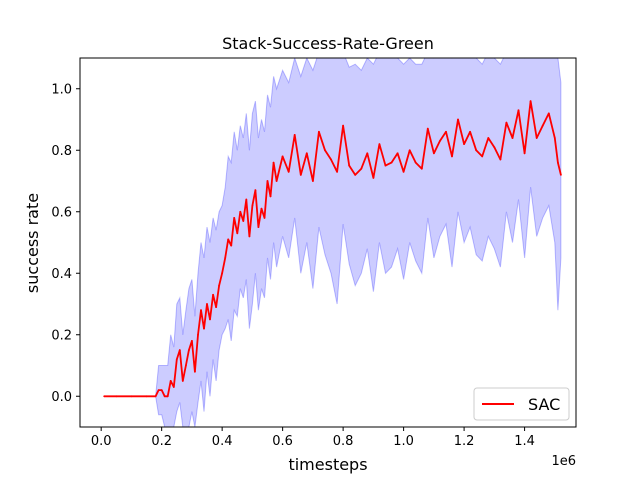 The width and height of the screenshot is (640, 480). What do you see at coordinates (32, 243) in the screenshot?
I see `y-axis-title: success rate` at bounding box center [32, 243].